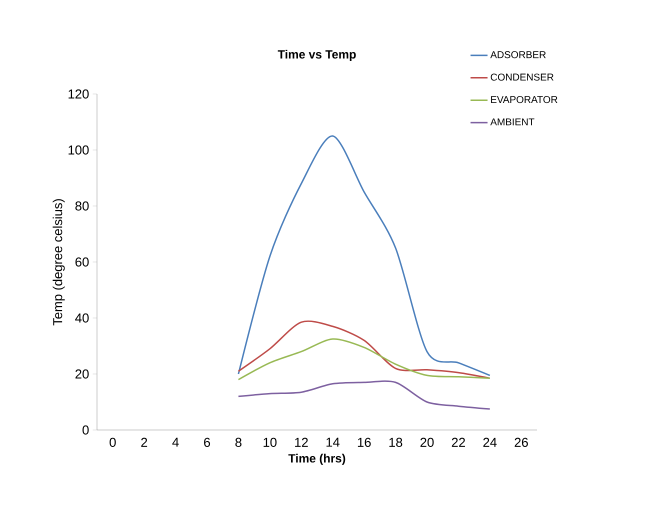 The width and height of the screenshot is (650, 524). Describe the element at coordinates (524, 100) in the screenshot. I see `legend-label: EVAPORATOR` at that location.